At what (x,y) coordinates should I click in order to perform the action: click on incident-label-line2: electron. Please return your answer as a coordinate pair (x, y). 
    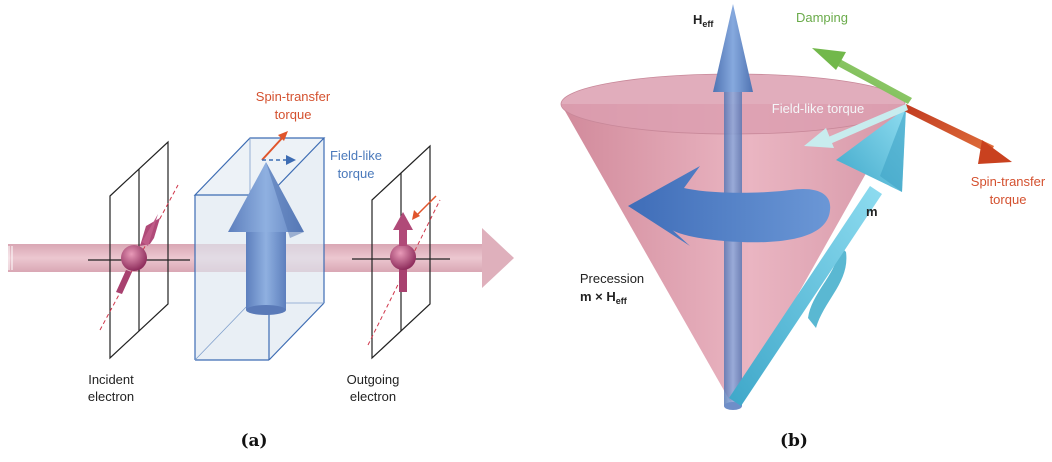
    Looking at the image, I should click on (111, 396).